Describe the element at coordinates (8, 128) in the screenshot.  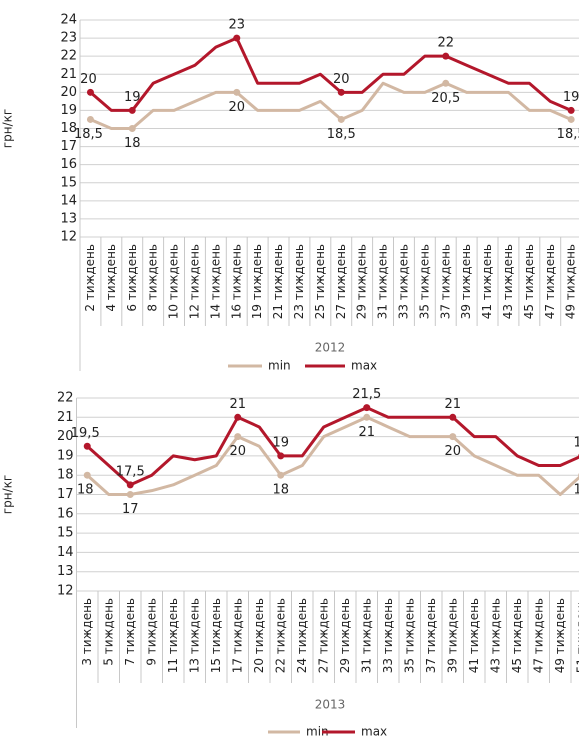
I see `y-axis-label: грн/кг` at that location.